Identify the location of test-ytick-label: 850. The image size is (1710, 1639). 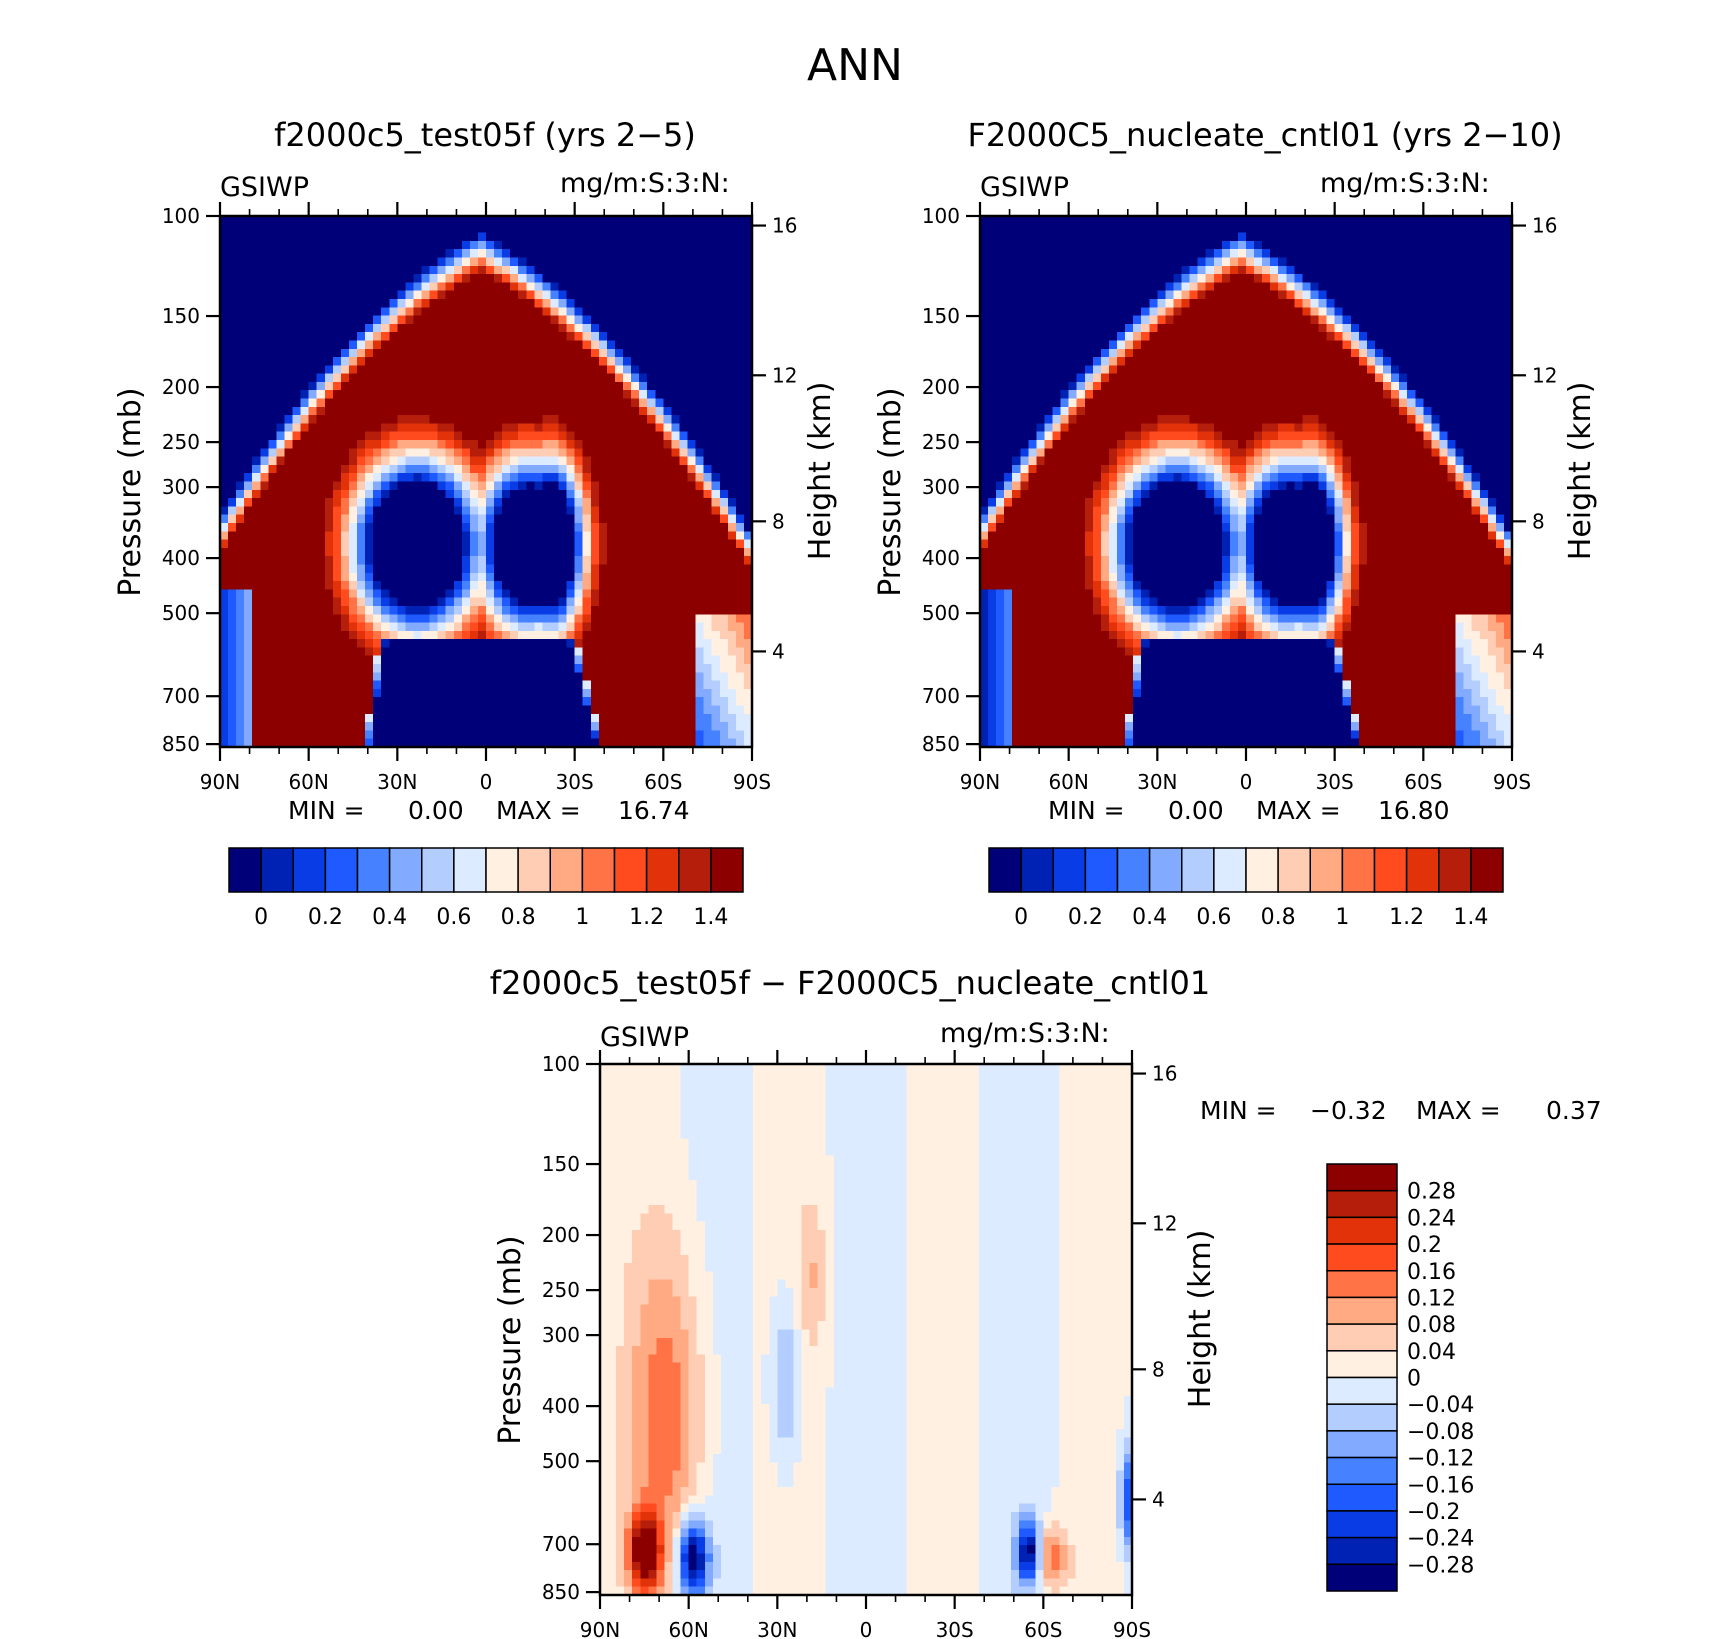
(181, 744).